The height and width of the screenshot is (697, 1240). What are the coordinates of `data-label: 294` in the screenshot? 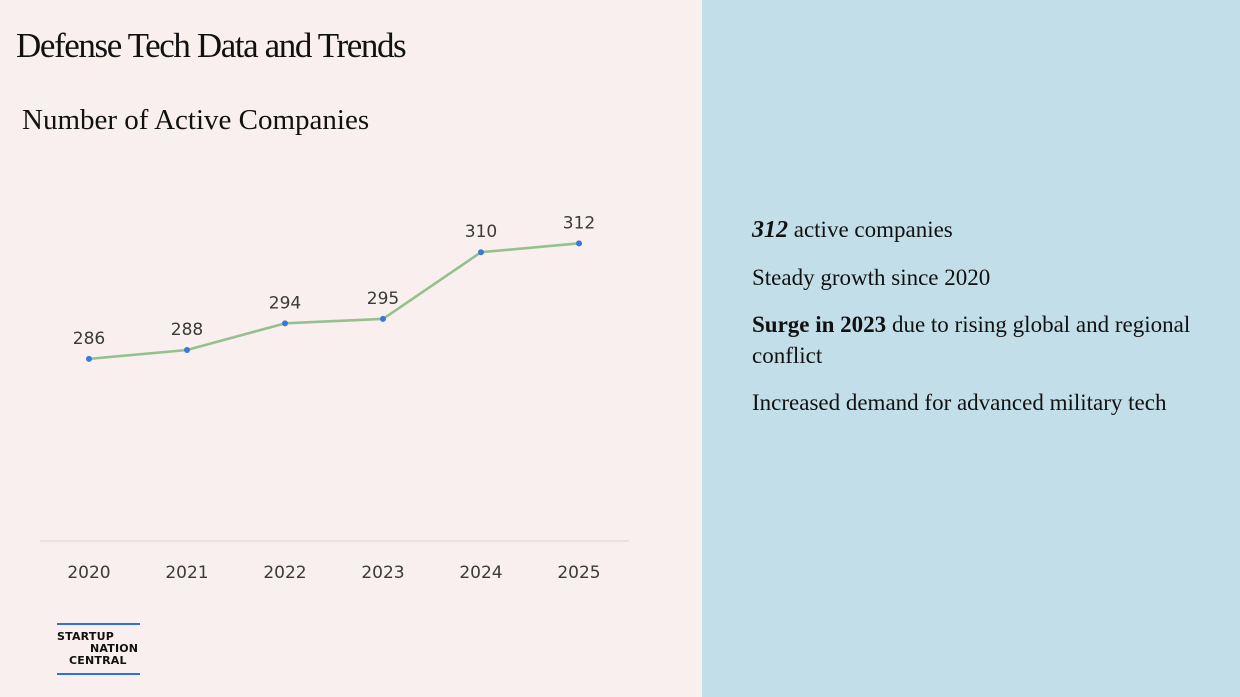 It's located at (285, 303).